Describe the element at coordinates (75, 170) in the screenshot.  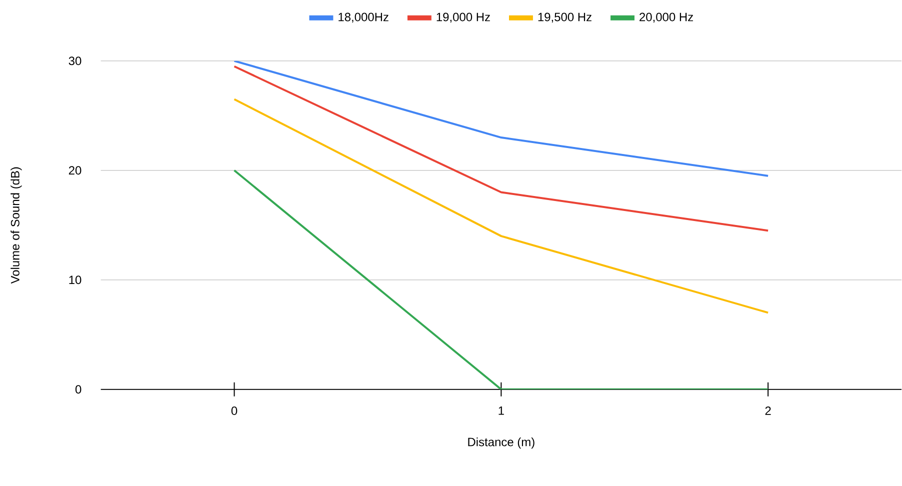
I see `y-tick-label: 20` at that location.